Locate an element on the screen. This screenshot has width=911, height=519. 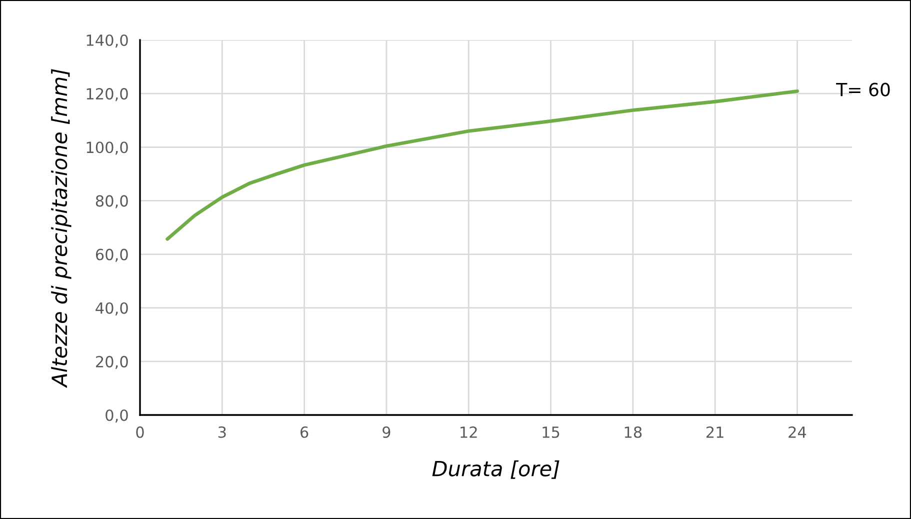
y-tick-label: 40,0 is located at coordinates (112, 309).